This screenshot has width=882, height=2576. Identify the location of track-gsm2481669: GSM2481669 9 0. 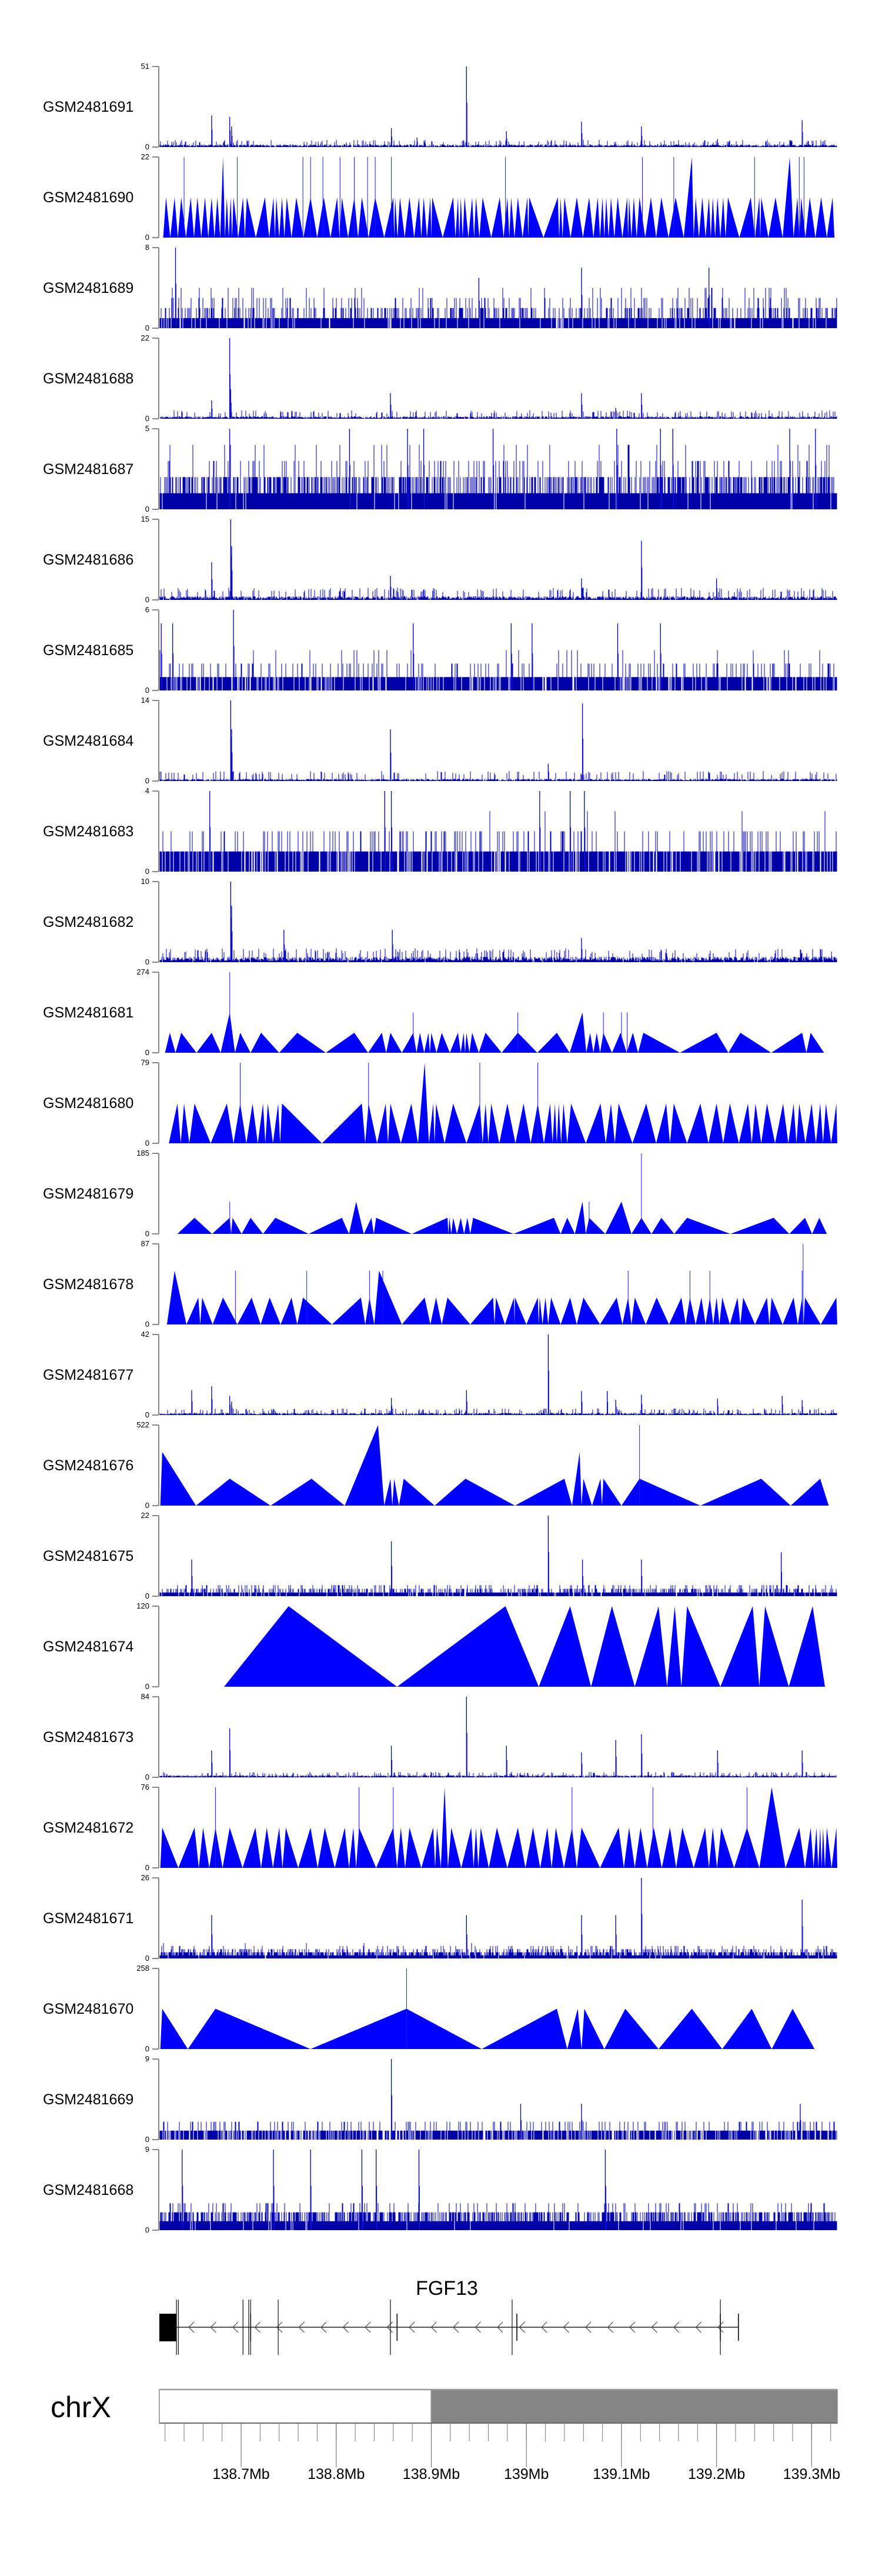
(440, 2099).